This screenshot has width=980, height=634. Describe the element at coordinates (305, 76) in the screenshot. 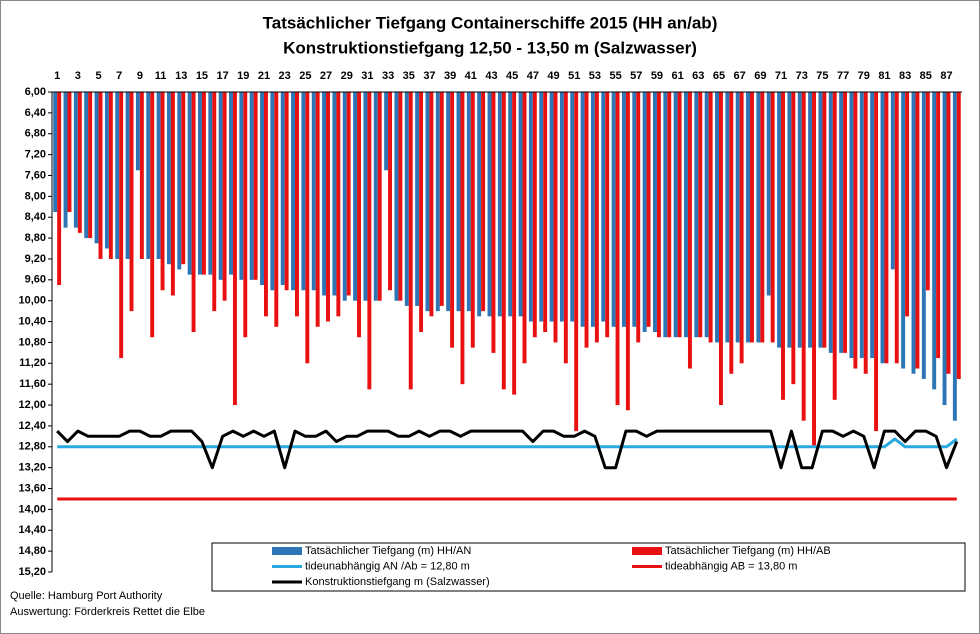

I see `x-tick-label: 25` at that location.